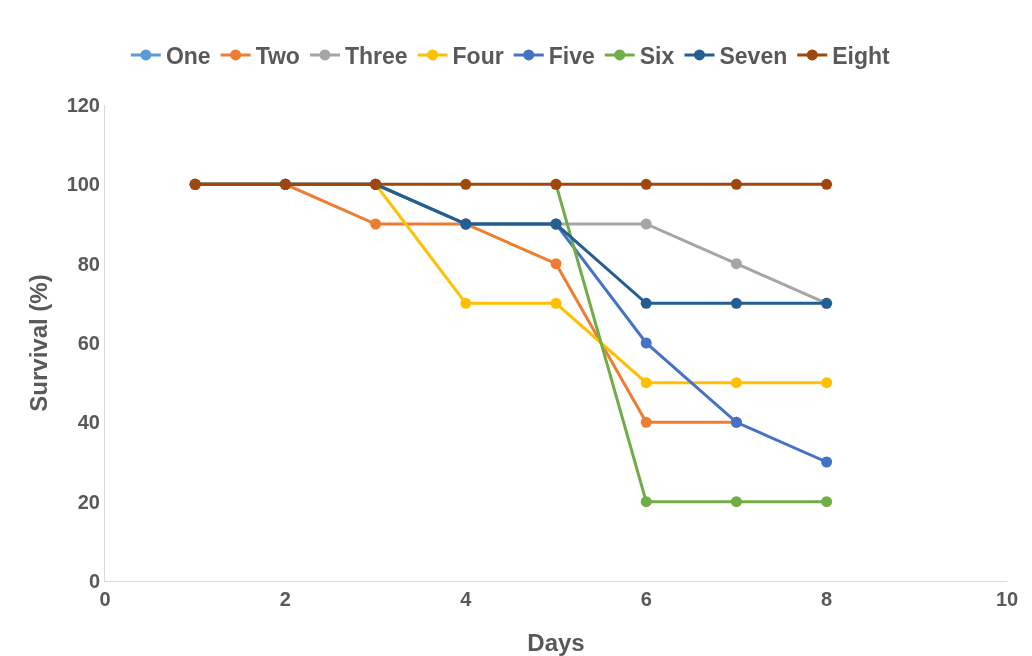 This screenshot has height=656, width=1032. I want to click on legend-label: Eight, so click(861, 55).